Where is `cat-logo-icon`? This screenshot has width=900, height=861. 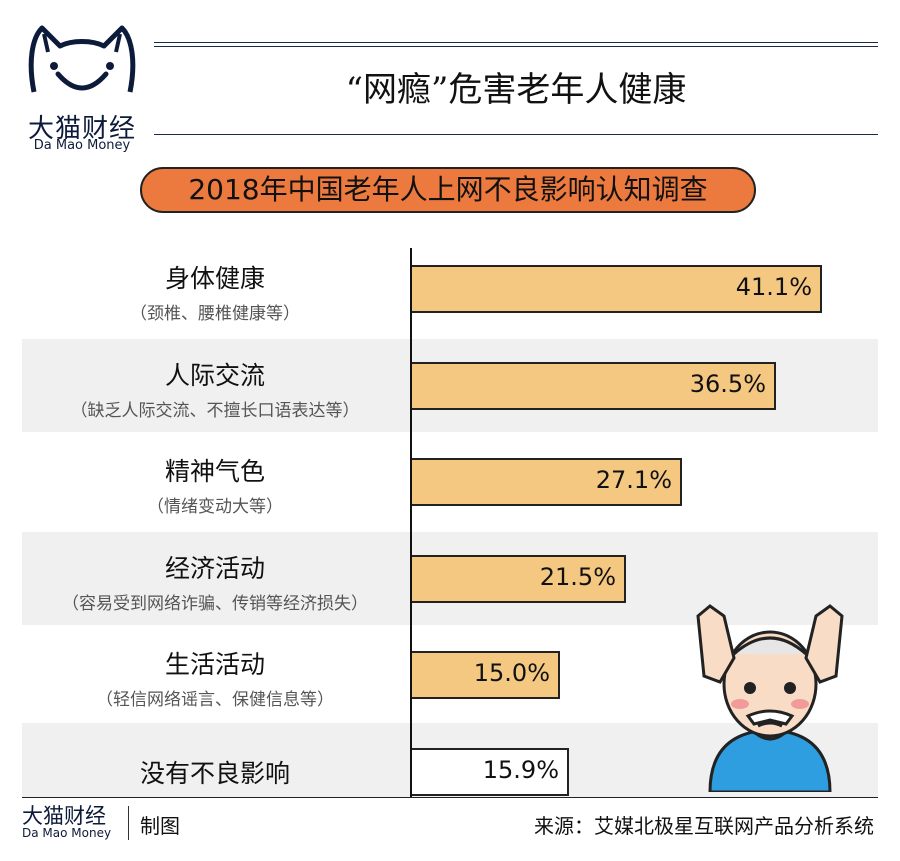 cat-logo-icon is located at coordinates (82, 59).